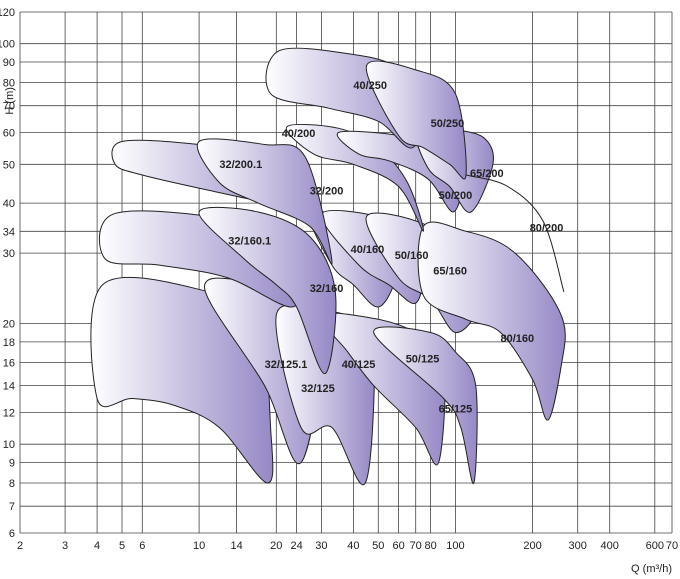 The height and width of the screenshot is (579, 680). I want to click on region-label: 32/200.1, so click(240, 165).